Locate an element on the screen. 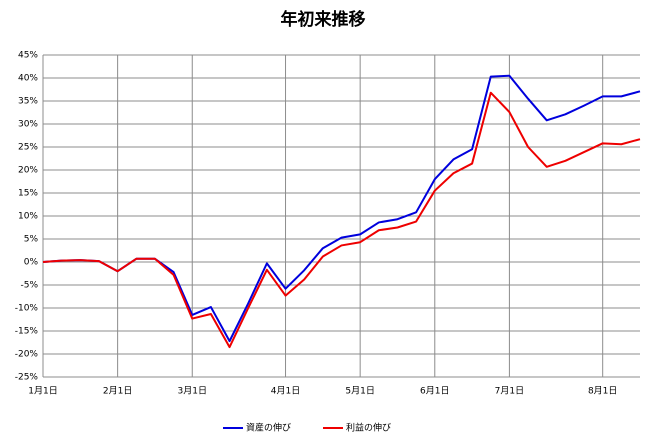 Image resolution: width=646 pixels, height=446 pixels. x-tick-label: 3月1日 is located at coordinates (192, 391).